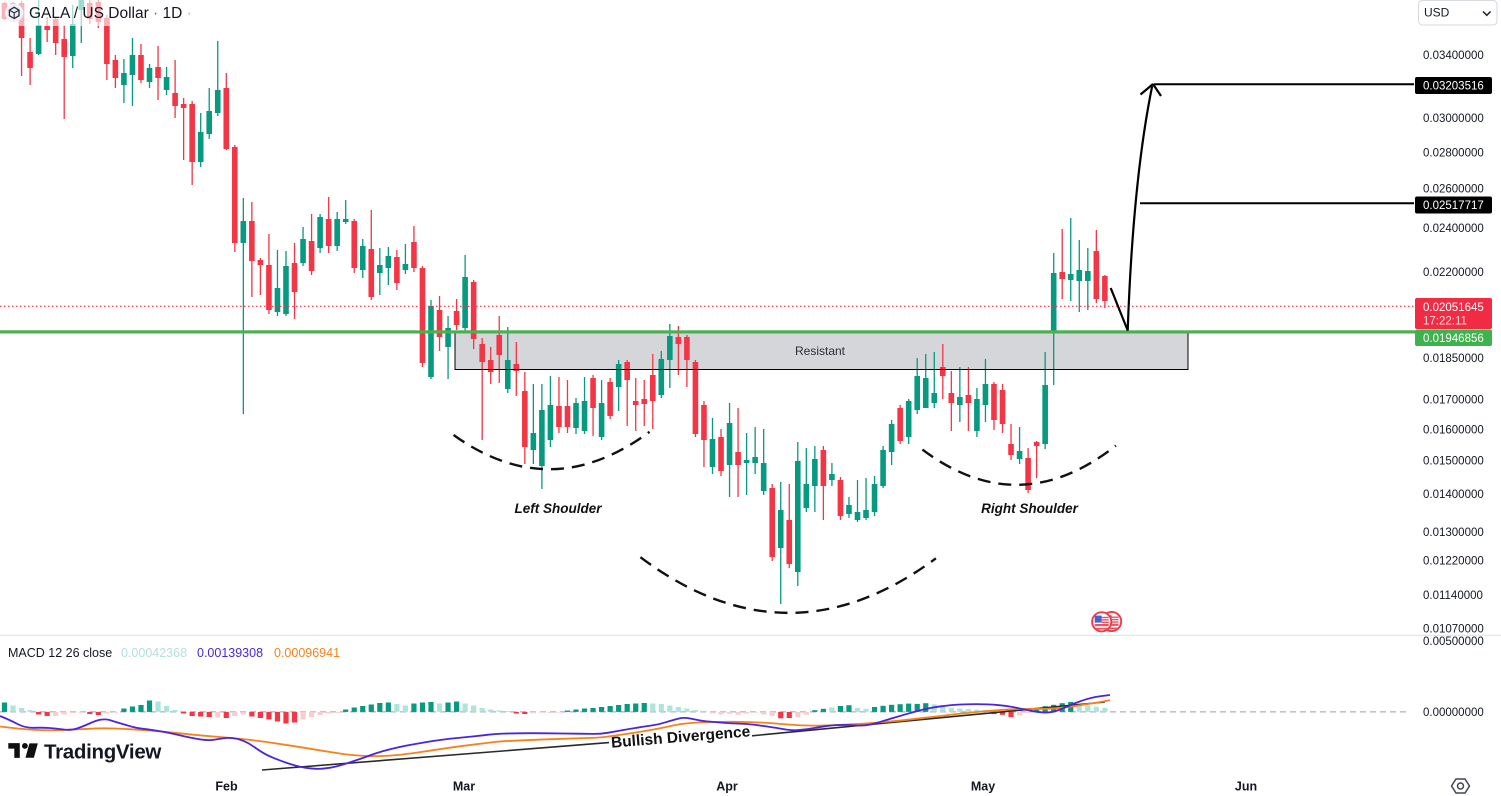 Image resolution: width=1501 pixels, height=796 pixels. What do you see at coordinates (1453, 430) in the screenshot?
I see `svg-text: 0.01600000` at bounding box center [1453, 430].